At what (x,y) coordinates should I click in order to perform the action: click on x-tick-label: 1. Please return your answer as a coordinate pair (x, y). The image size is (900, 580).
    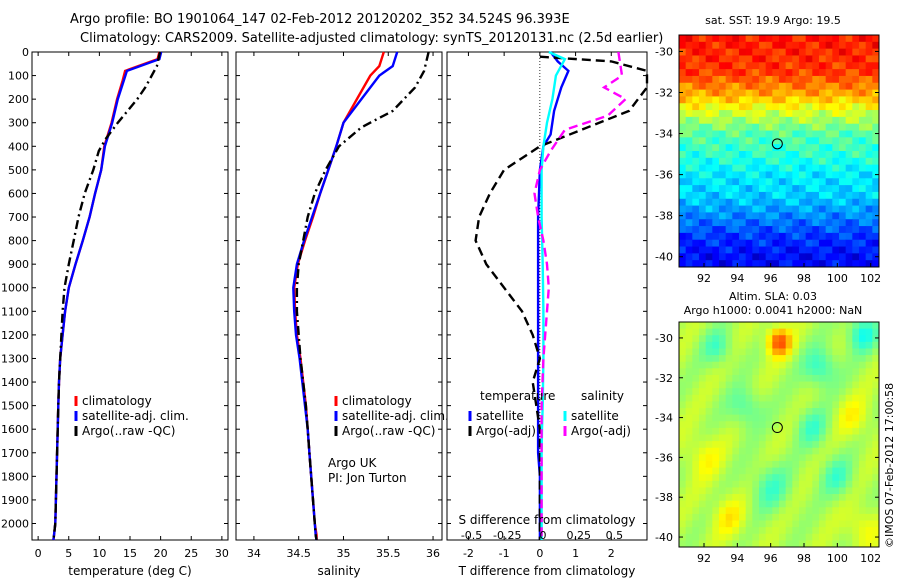
    Looking at the image, I should click on (575, 553).